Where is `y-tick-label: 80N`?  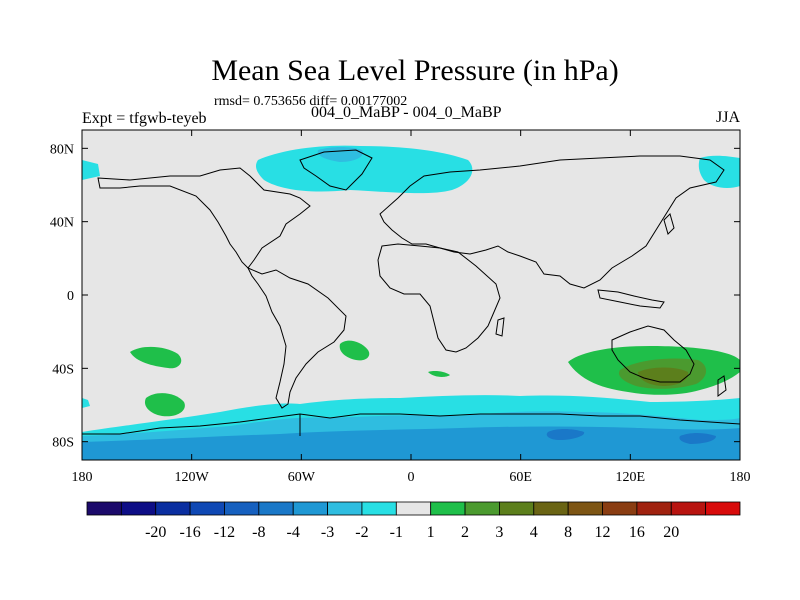 y-tick-label: 80N is located at coordinates (62, 149).